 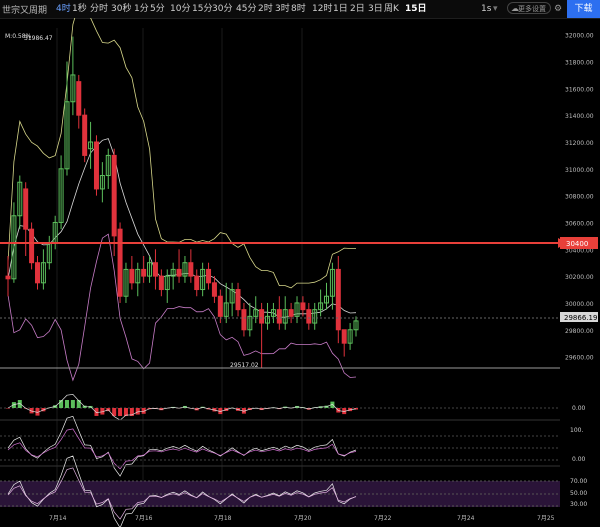 What do you see at coordinates (579, 243) in the screenshot?
I see `alert-price-tag` at bounding box center [579, 243].